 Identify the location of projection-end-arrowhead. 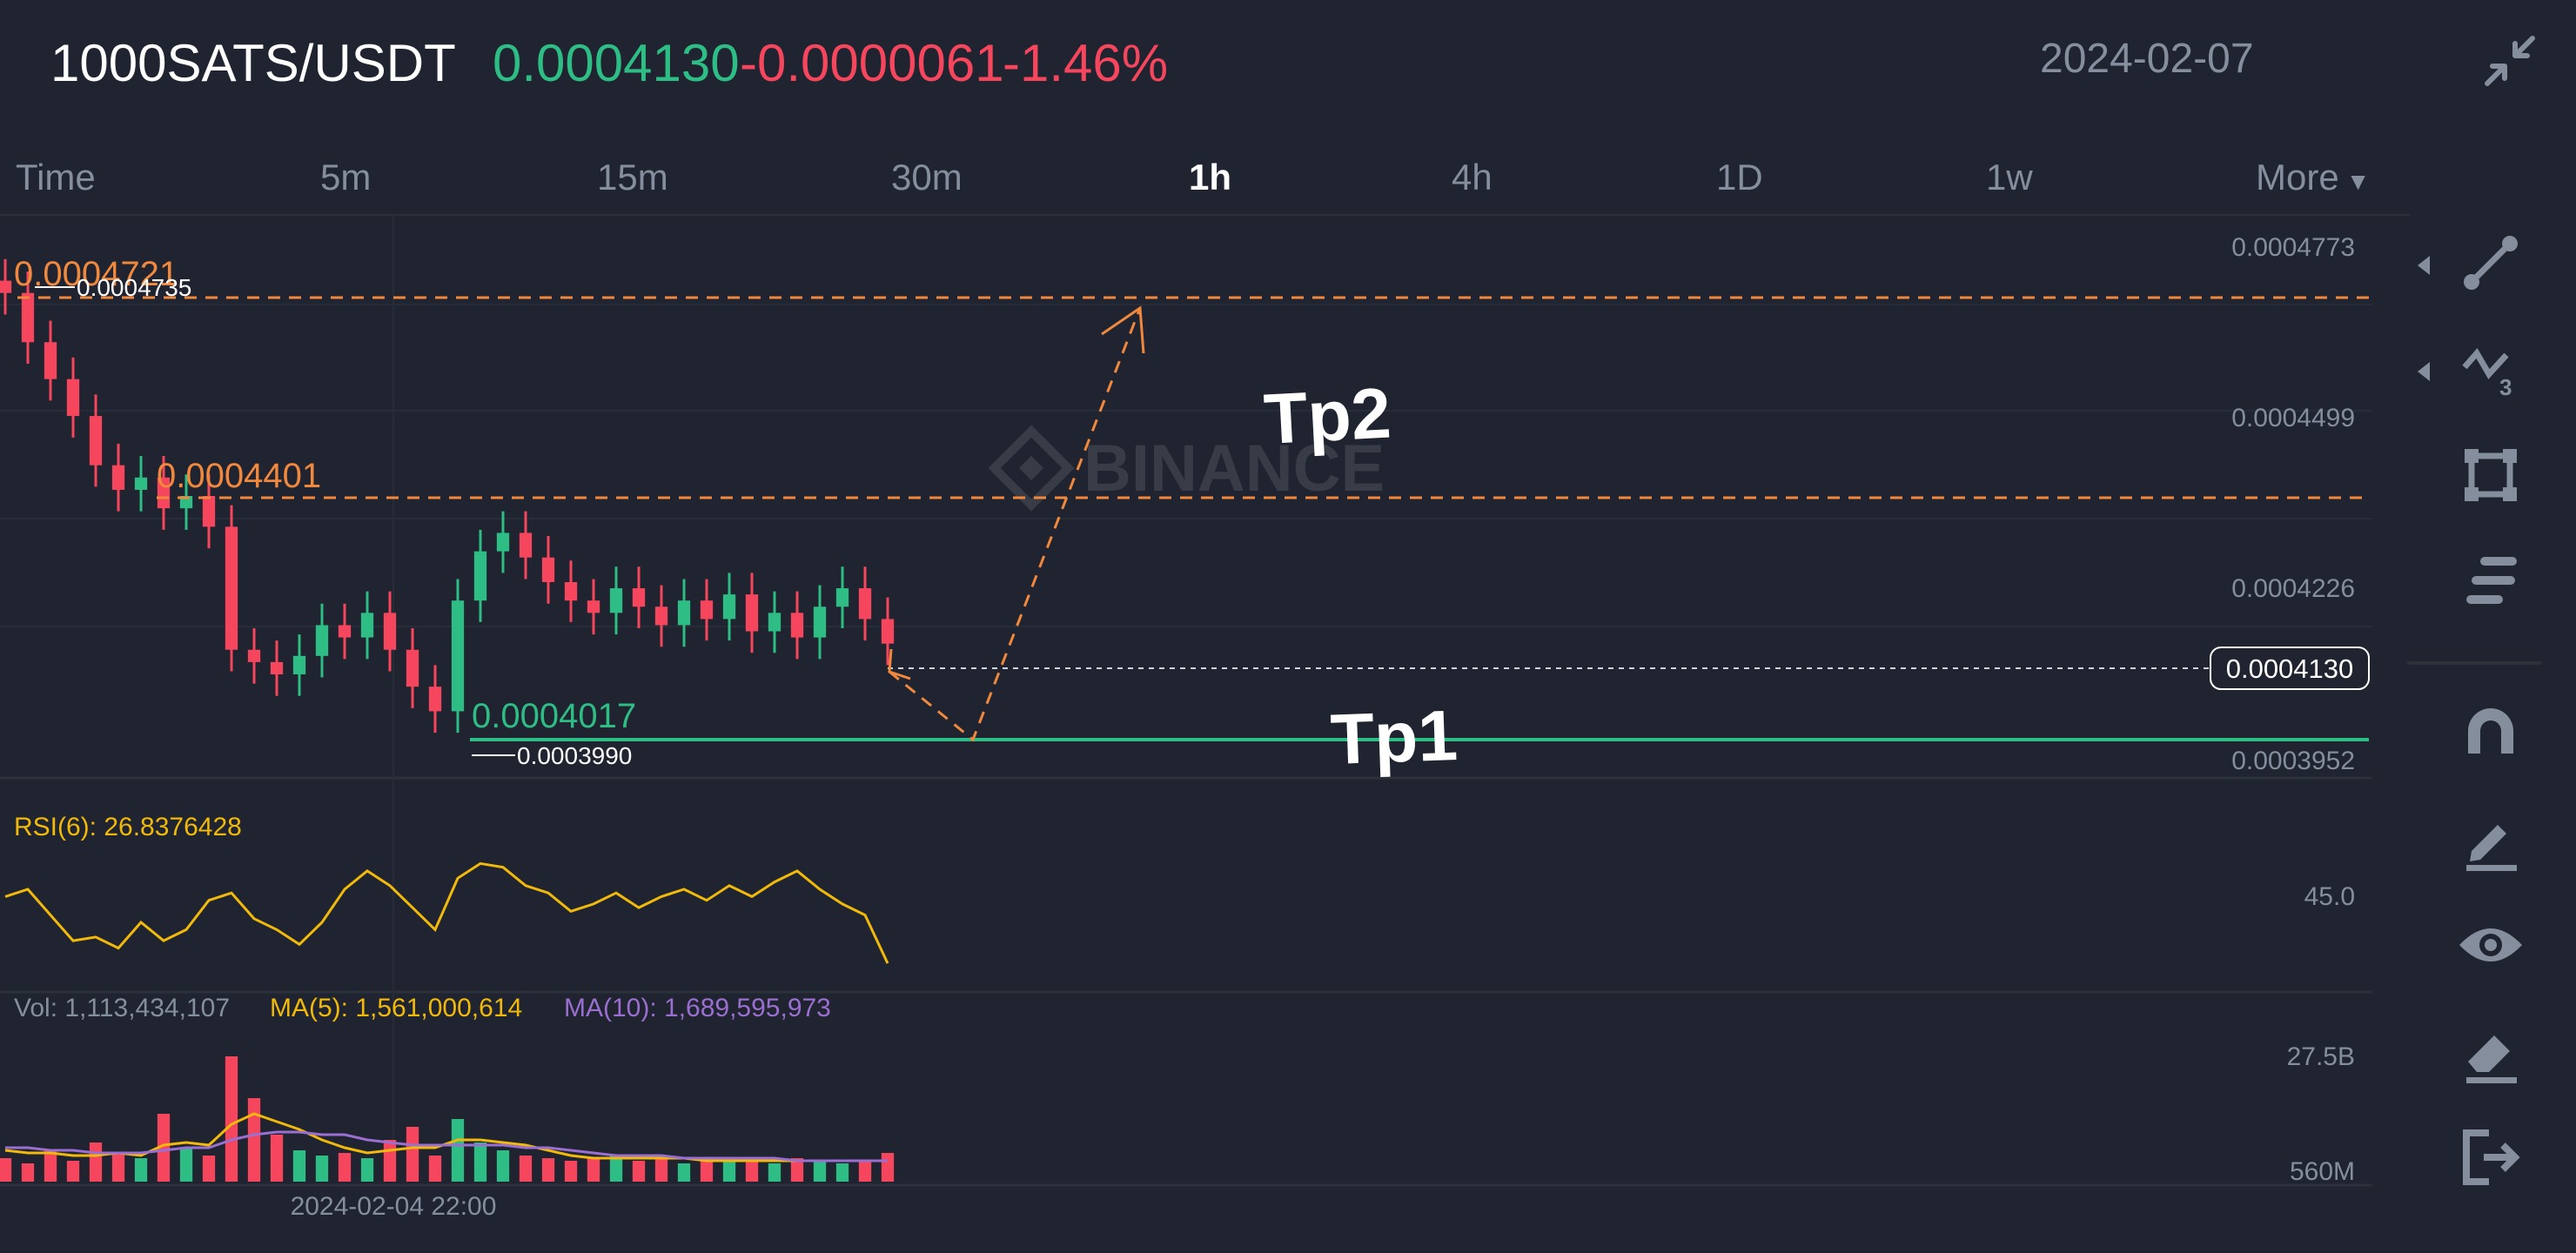
(1123, 329).